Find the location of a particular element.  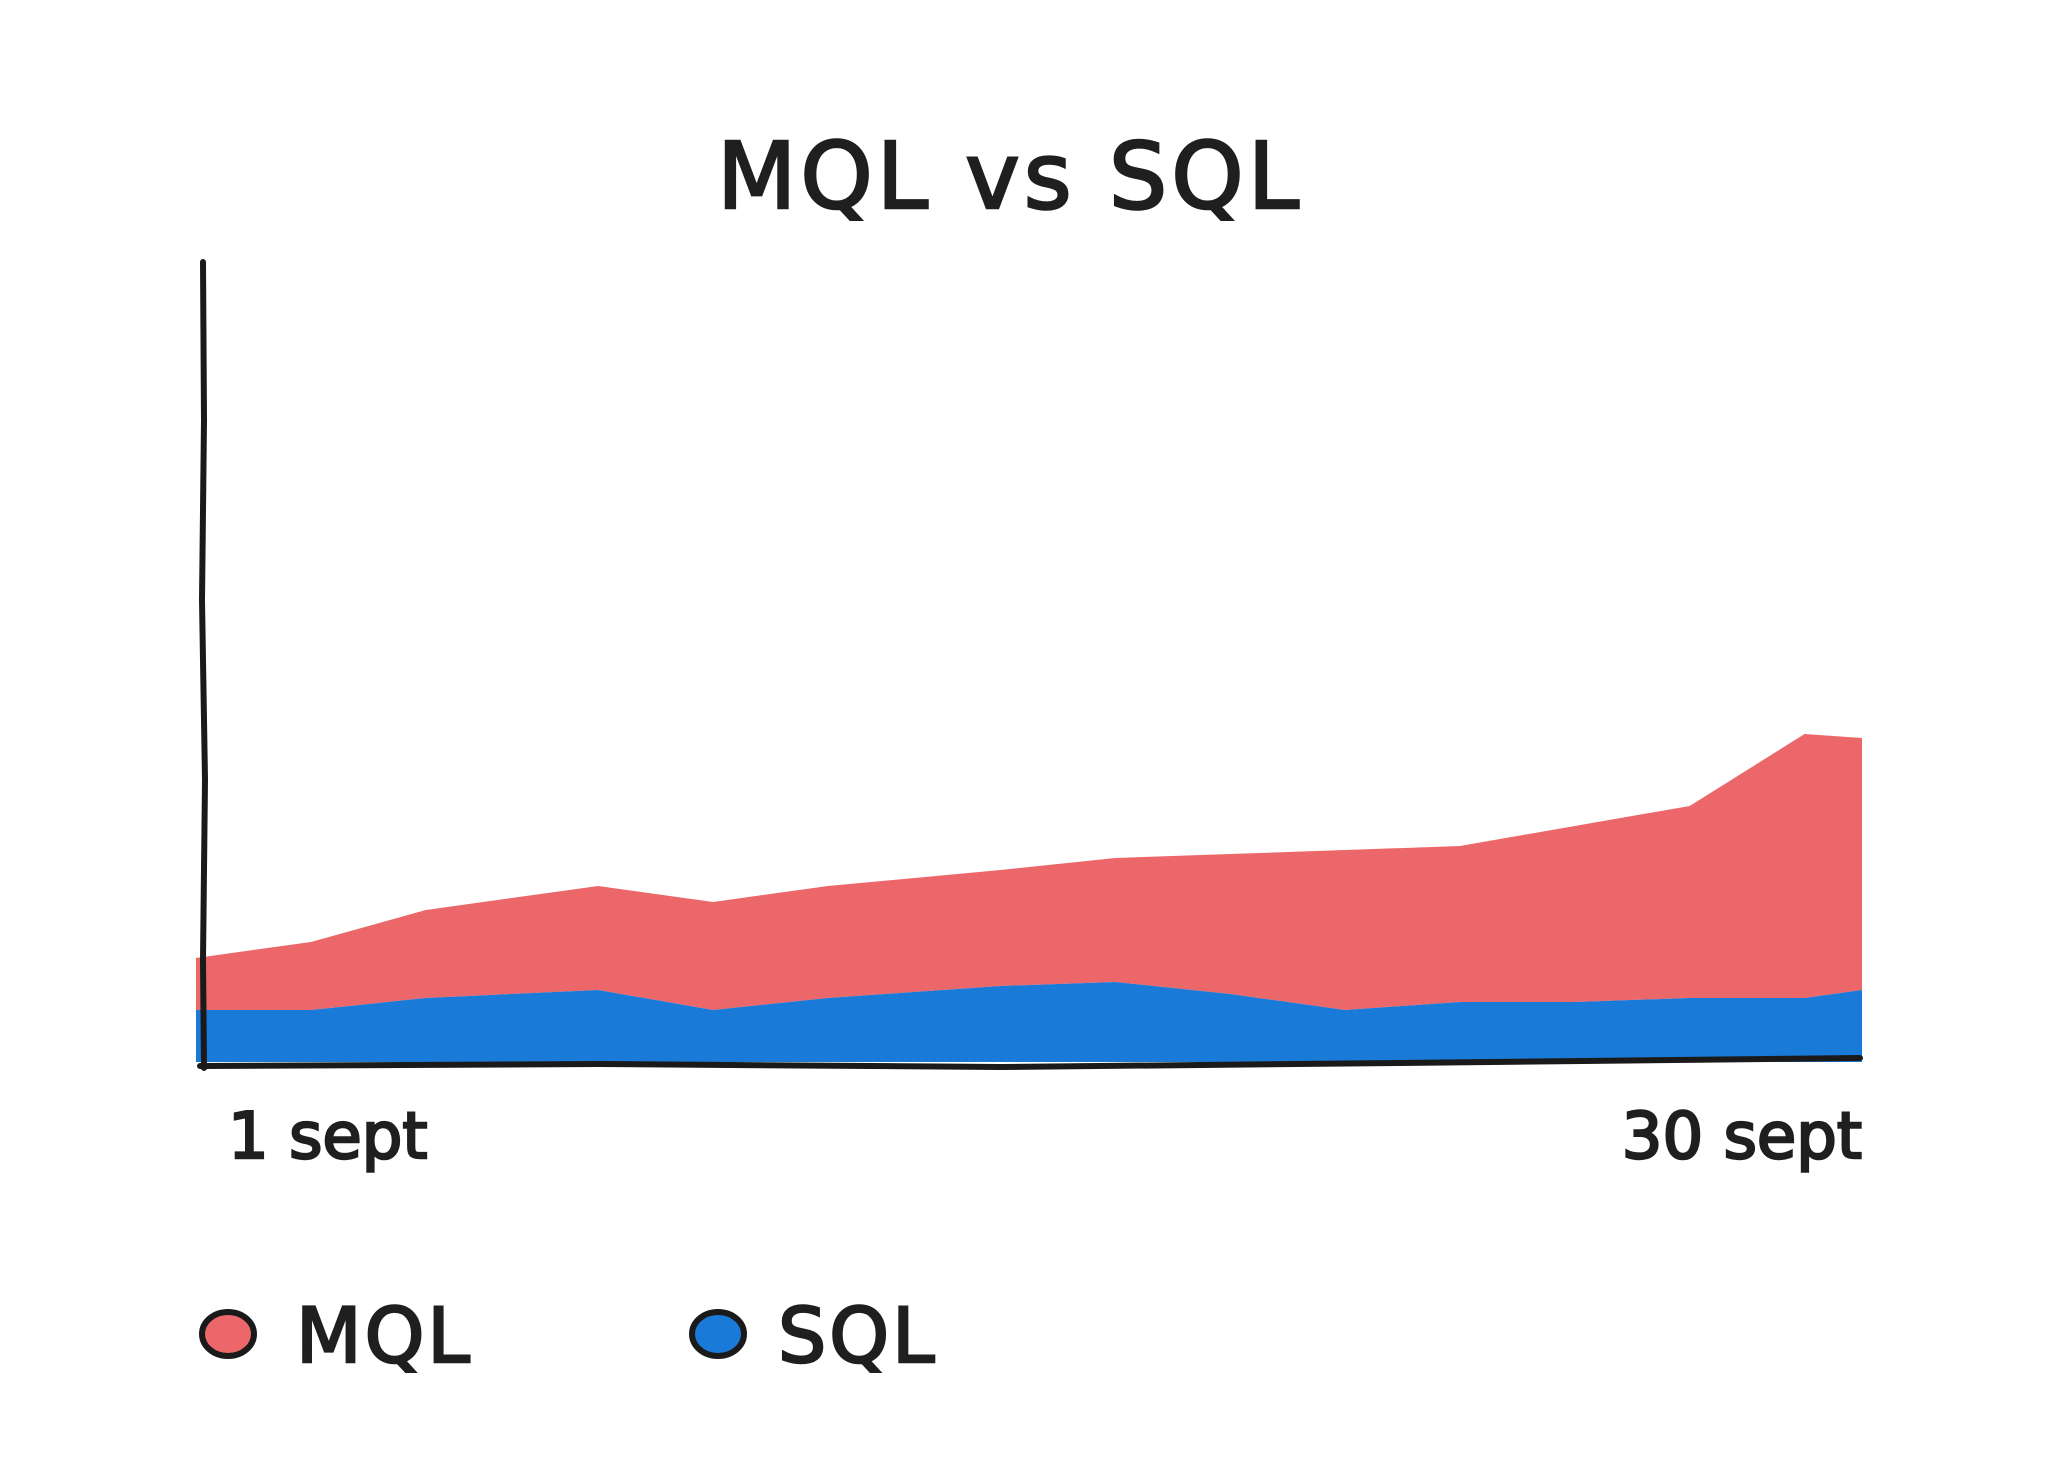

x-axis is located at coordinates (1030, 1062).